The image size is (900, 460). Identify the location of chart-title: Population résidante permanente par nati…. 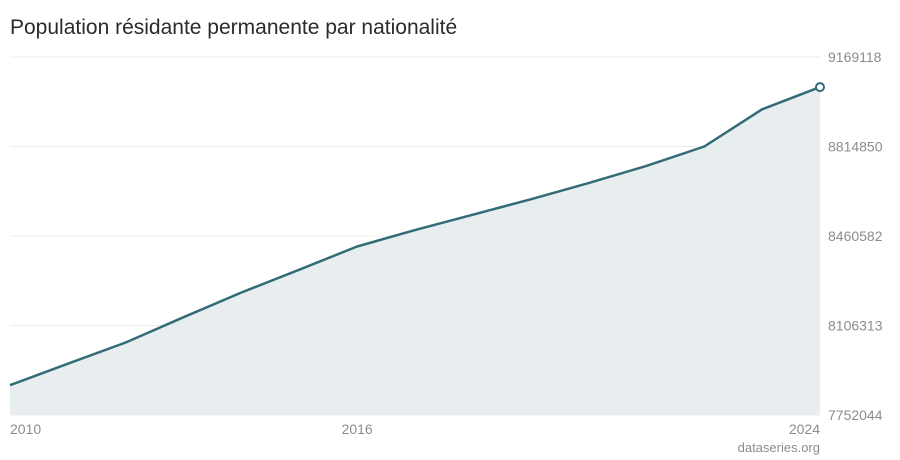
(234, 27).